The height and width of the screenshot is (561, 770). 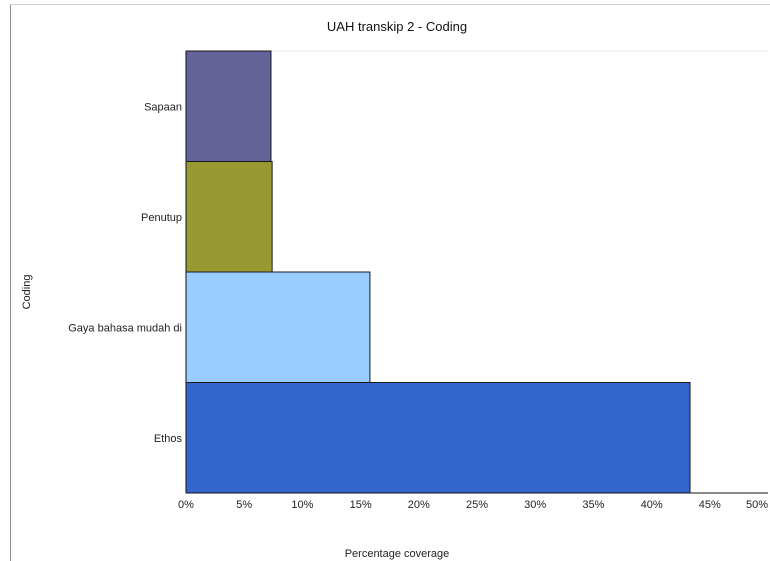 What do you see at coordinates (229, 217) in the screenshot?
I see `bar-penutup` at bounding box center [229, 217].